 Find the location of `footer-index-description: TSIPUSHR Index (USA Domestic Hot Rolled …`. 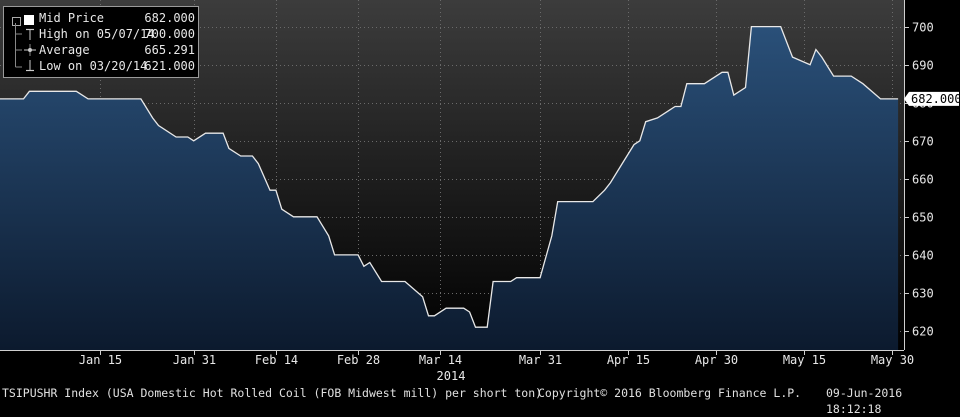

footer-index-description: TSIPUSHR Index (USA Domestic Hot Rolled … is located at coordinates (272, 393).